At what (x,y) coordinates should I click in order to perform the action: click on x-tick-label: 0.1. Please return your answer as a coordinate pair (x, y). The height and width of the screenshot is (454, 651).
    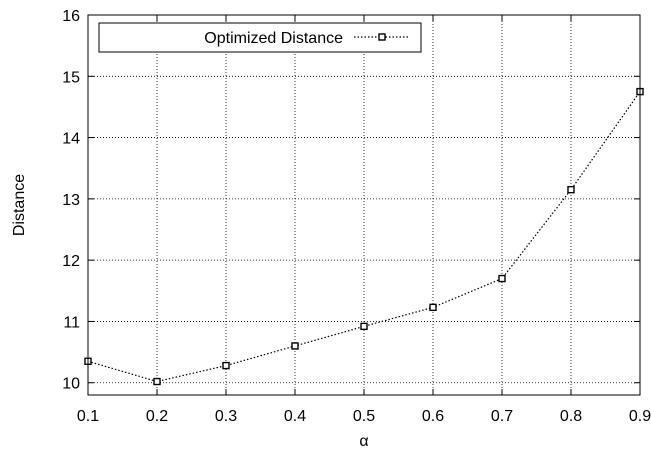
    Looking at the image, I should click on (88, 416).